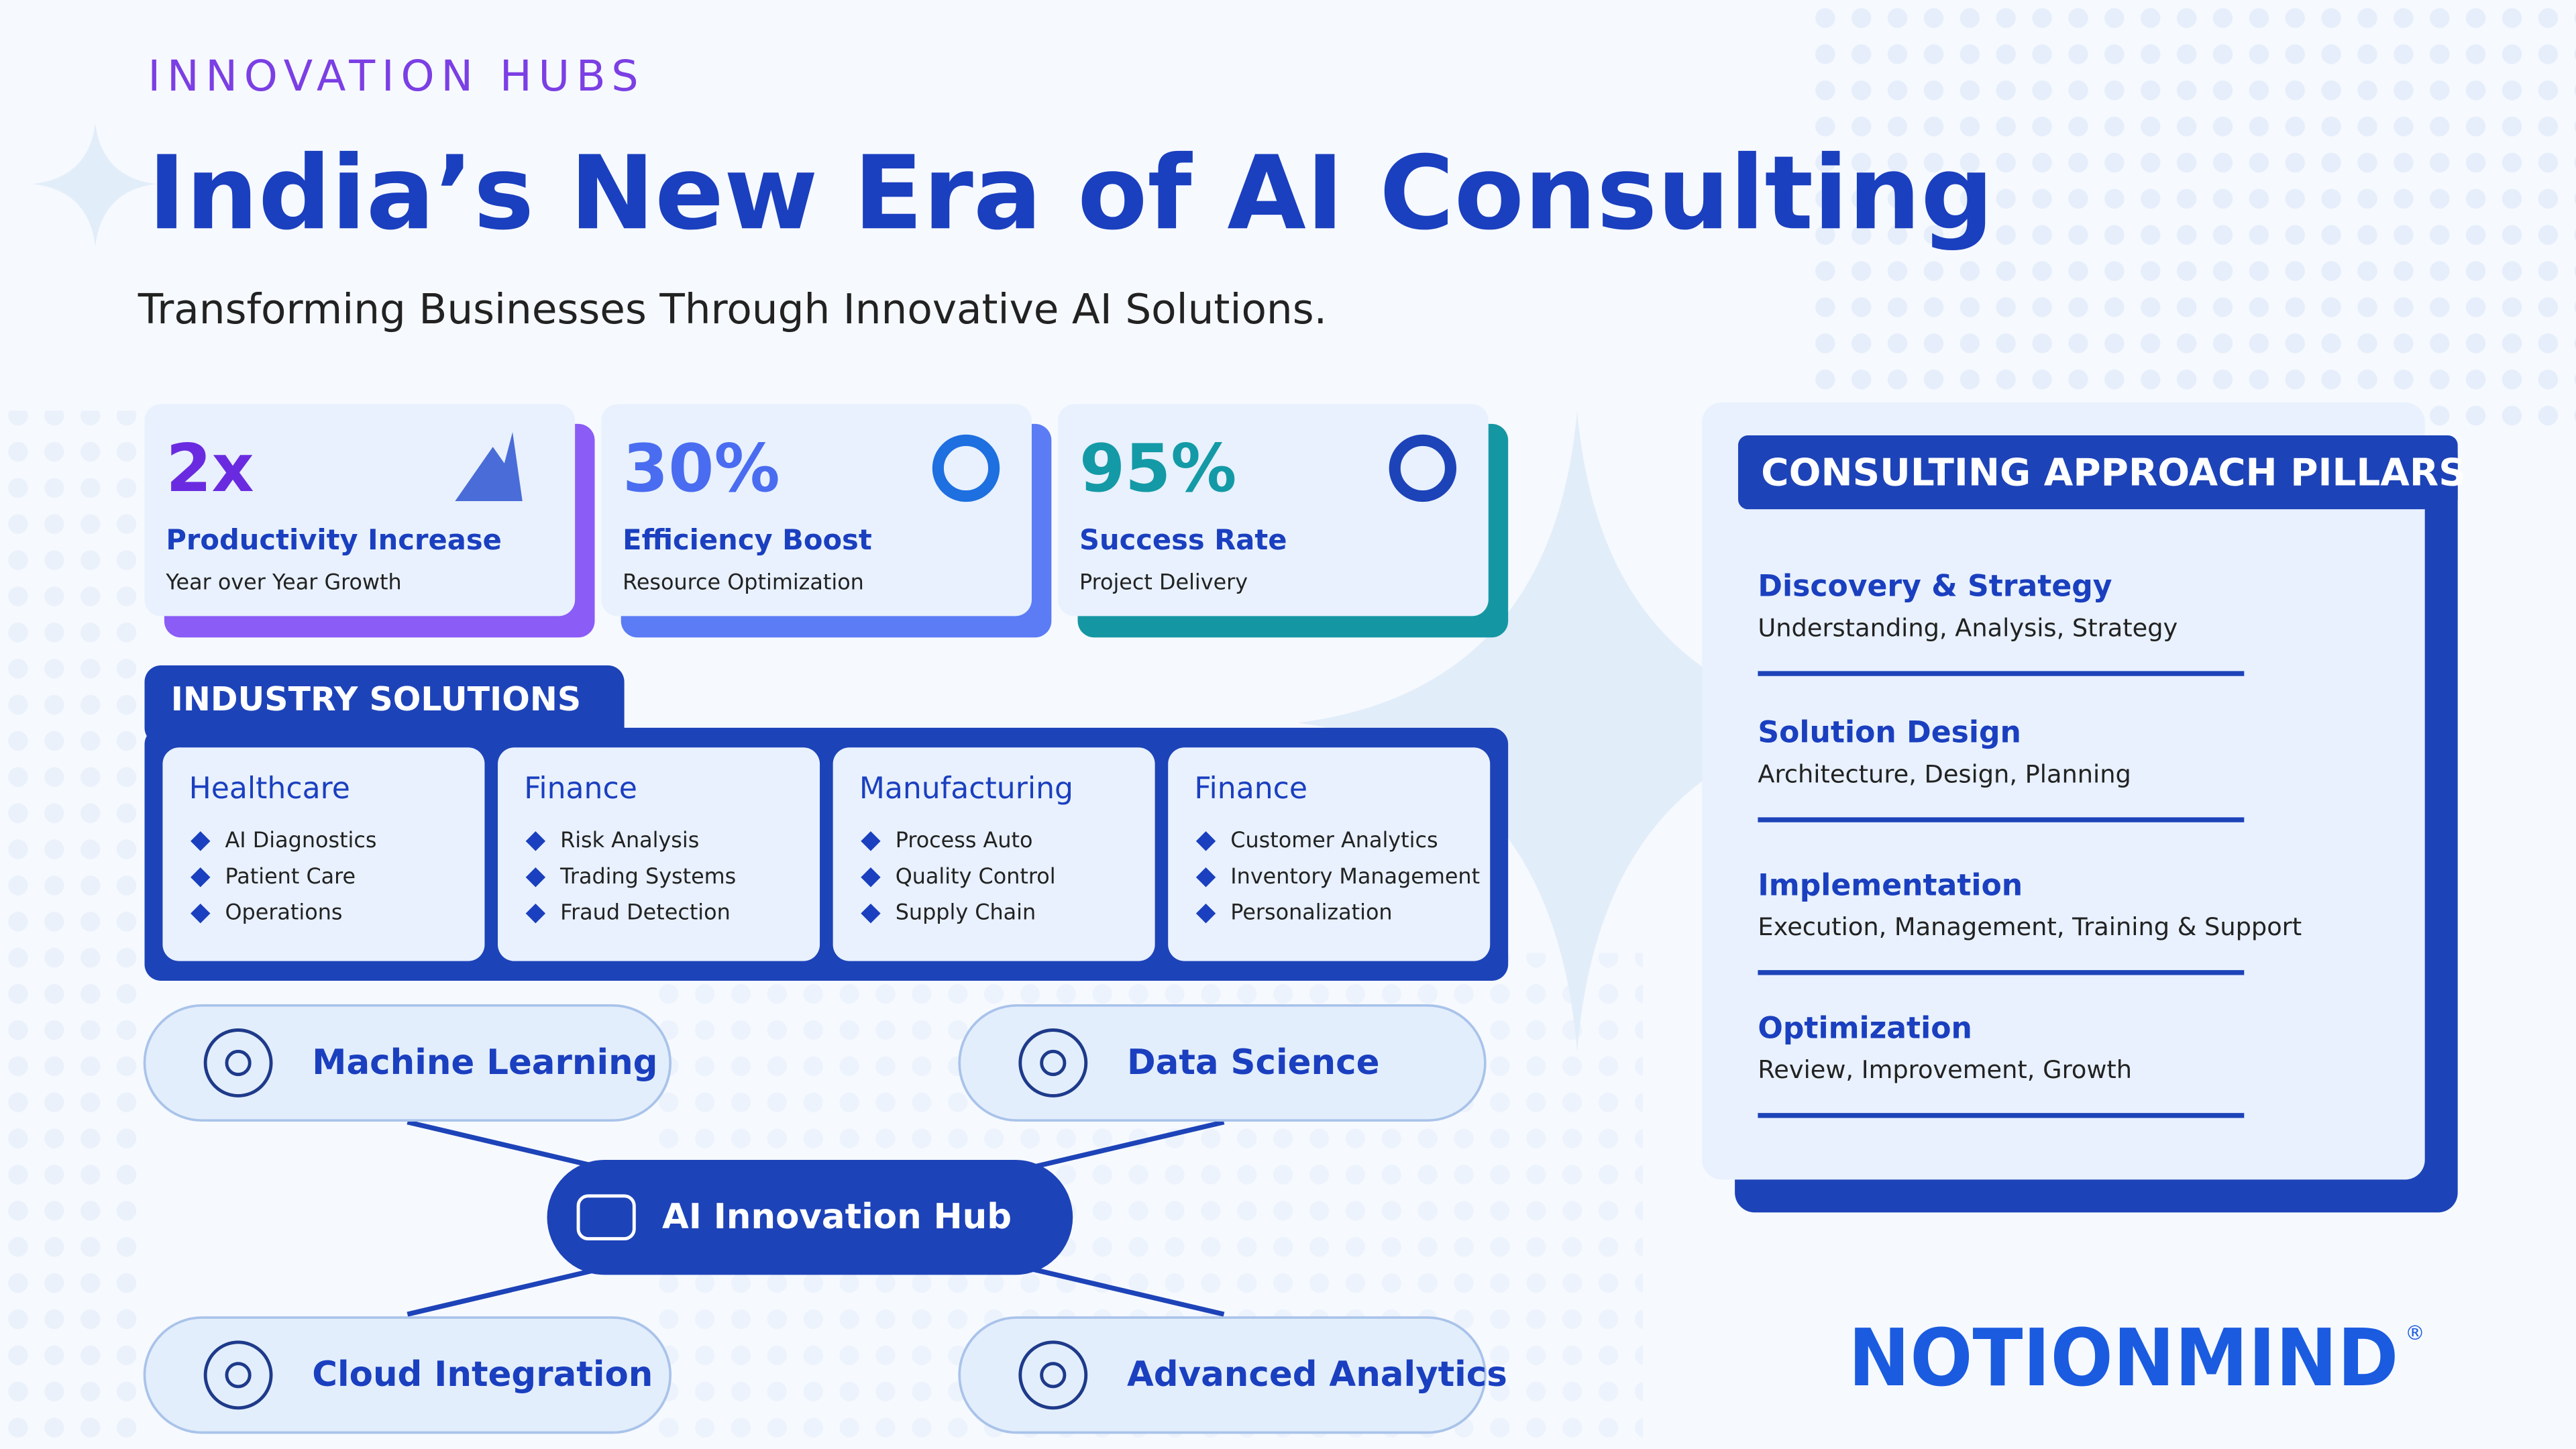 This screenshot has width=2576, height=1449. I want to click on industry-item: Personalization, so click(1311, 912).